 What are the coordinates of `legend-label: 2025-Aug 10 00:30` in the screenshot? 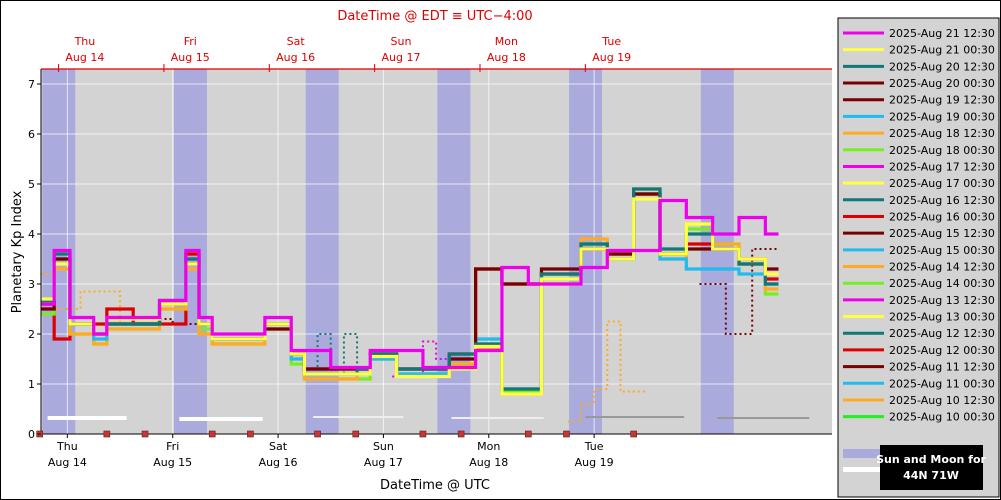 It's located at (942, 417).